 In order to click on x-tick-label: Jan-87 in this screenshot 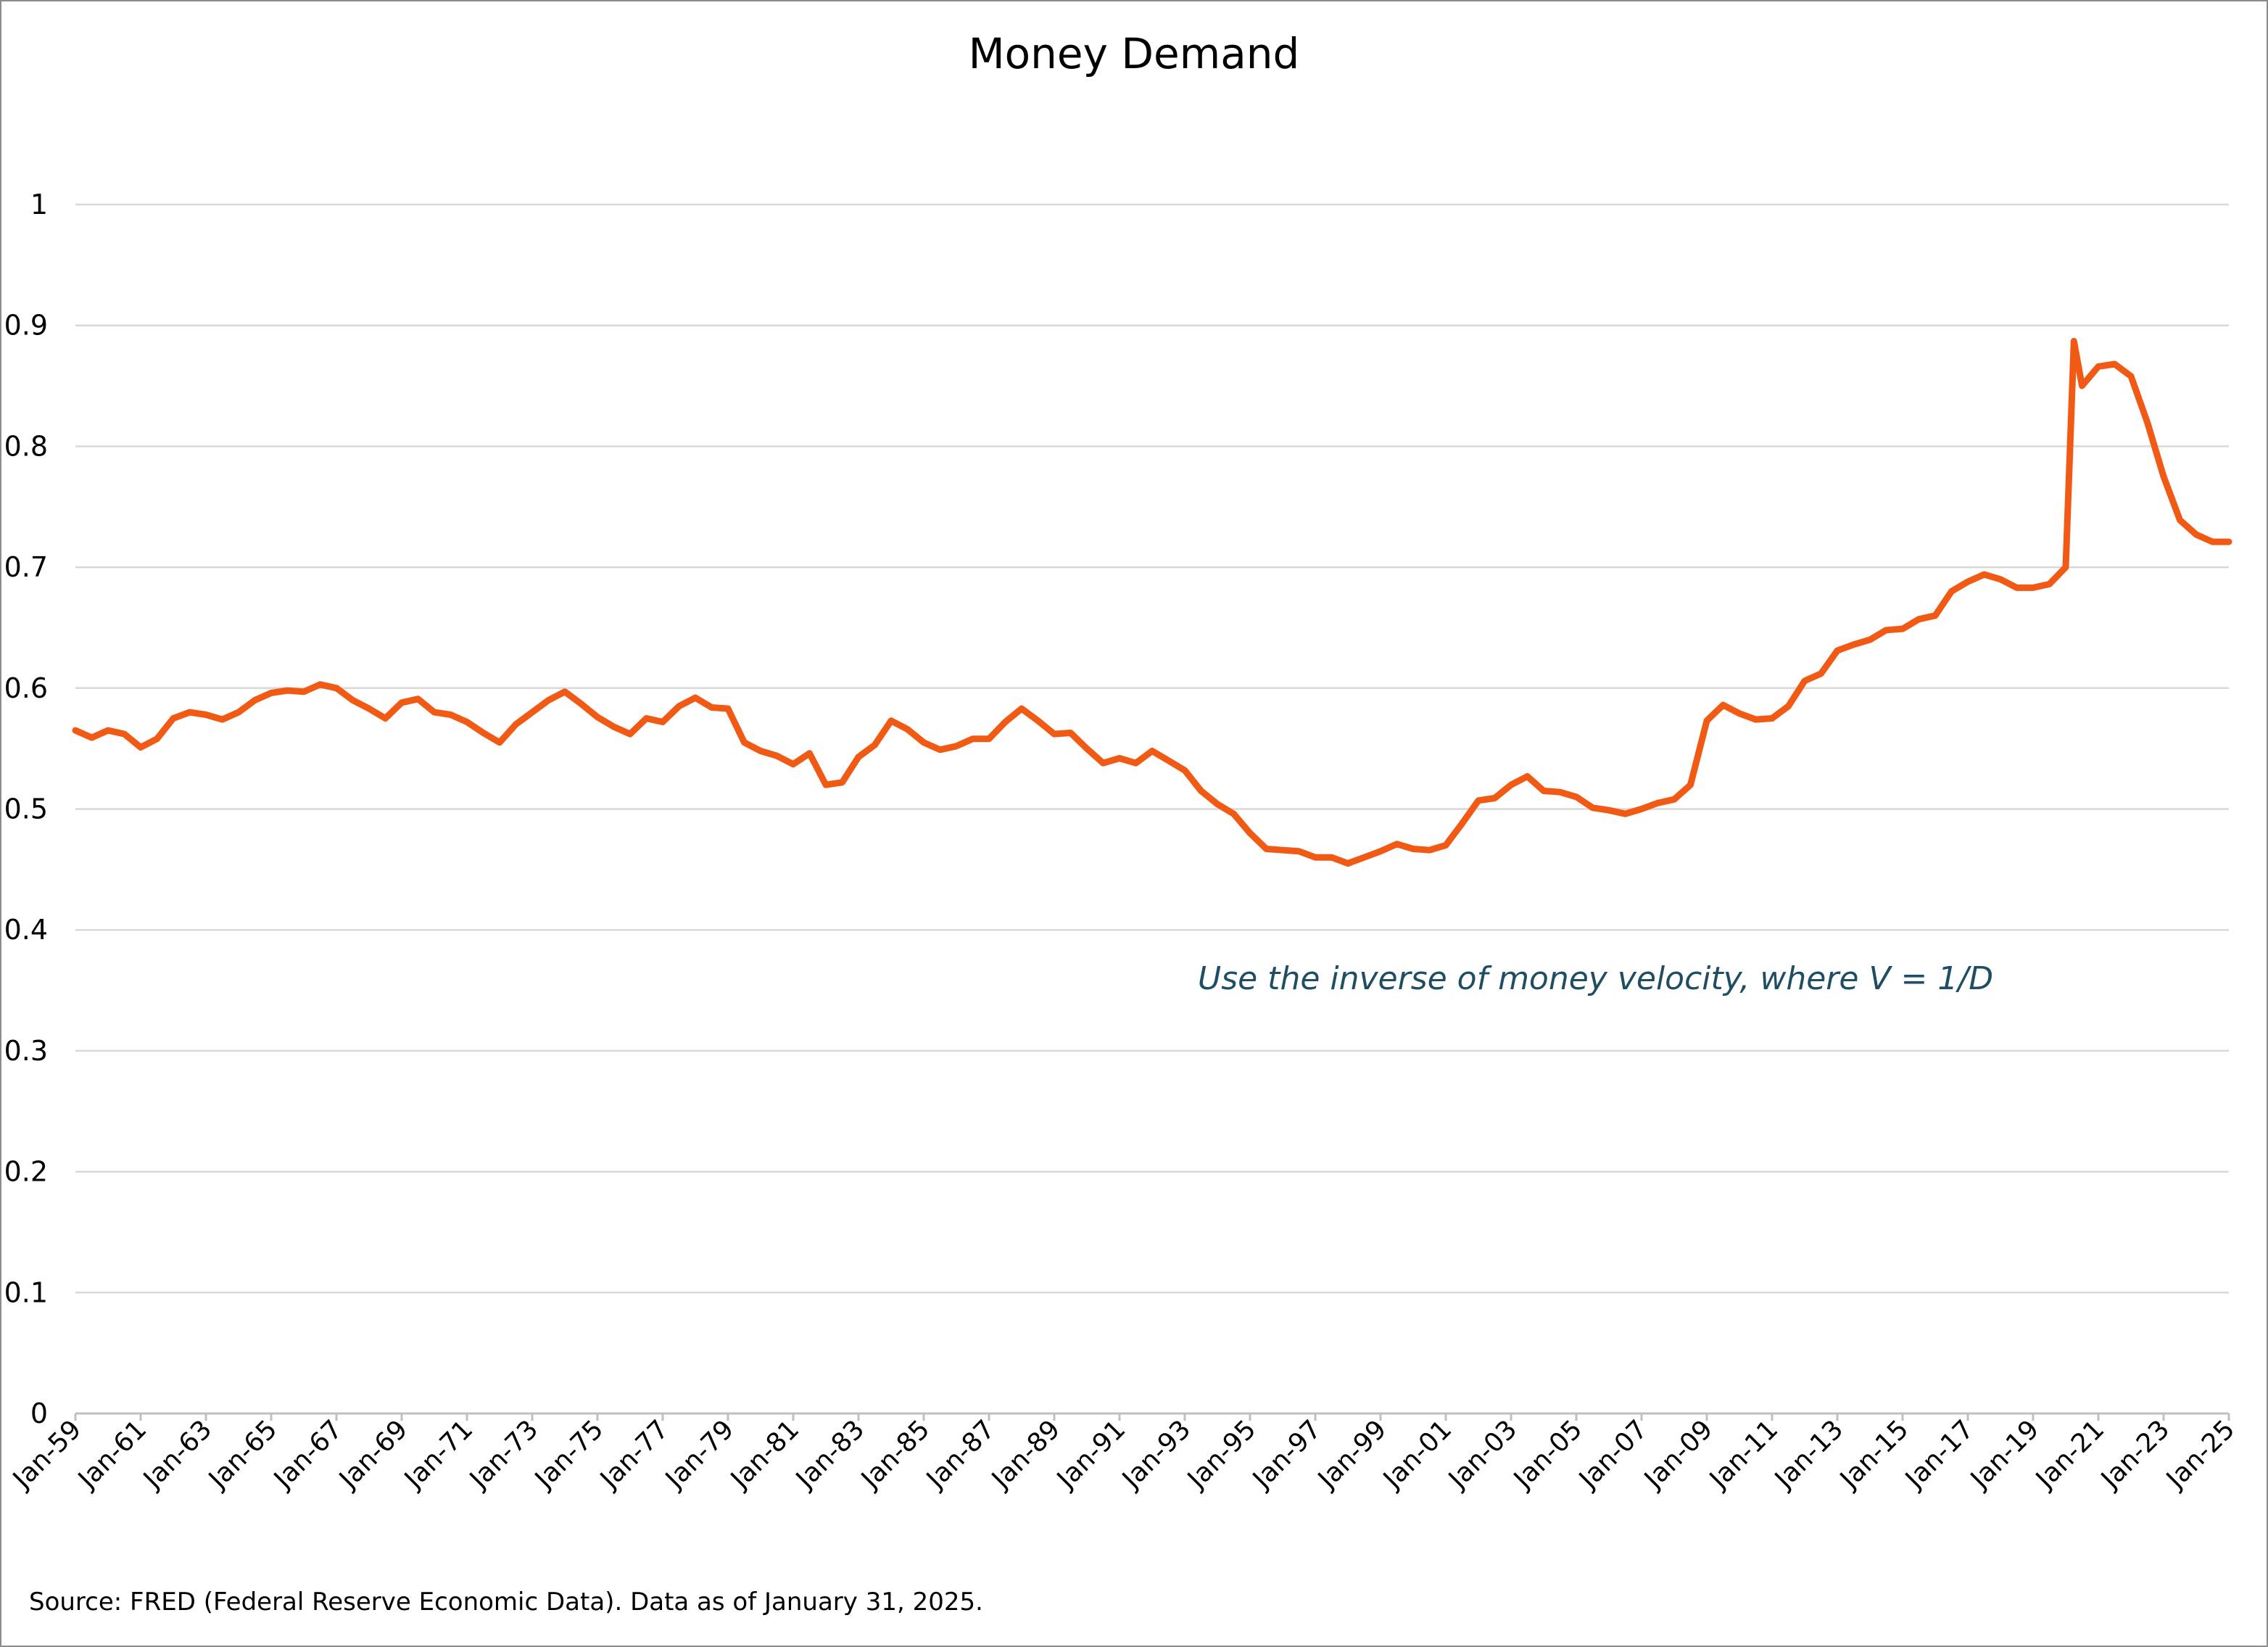, I will do `click(960, 1454)`.